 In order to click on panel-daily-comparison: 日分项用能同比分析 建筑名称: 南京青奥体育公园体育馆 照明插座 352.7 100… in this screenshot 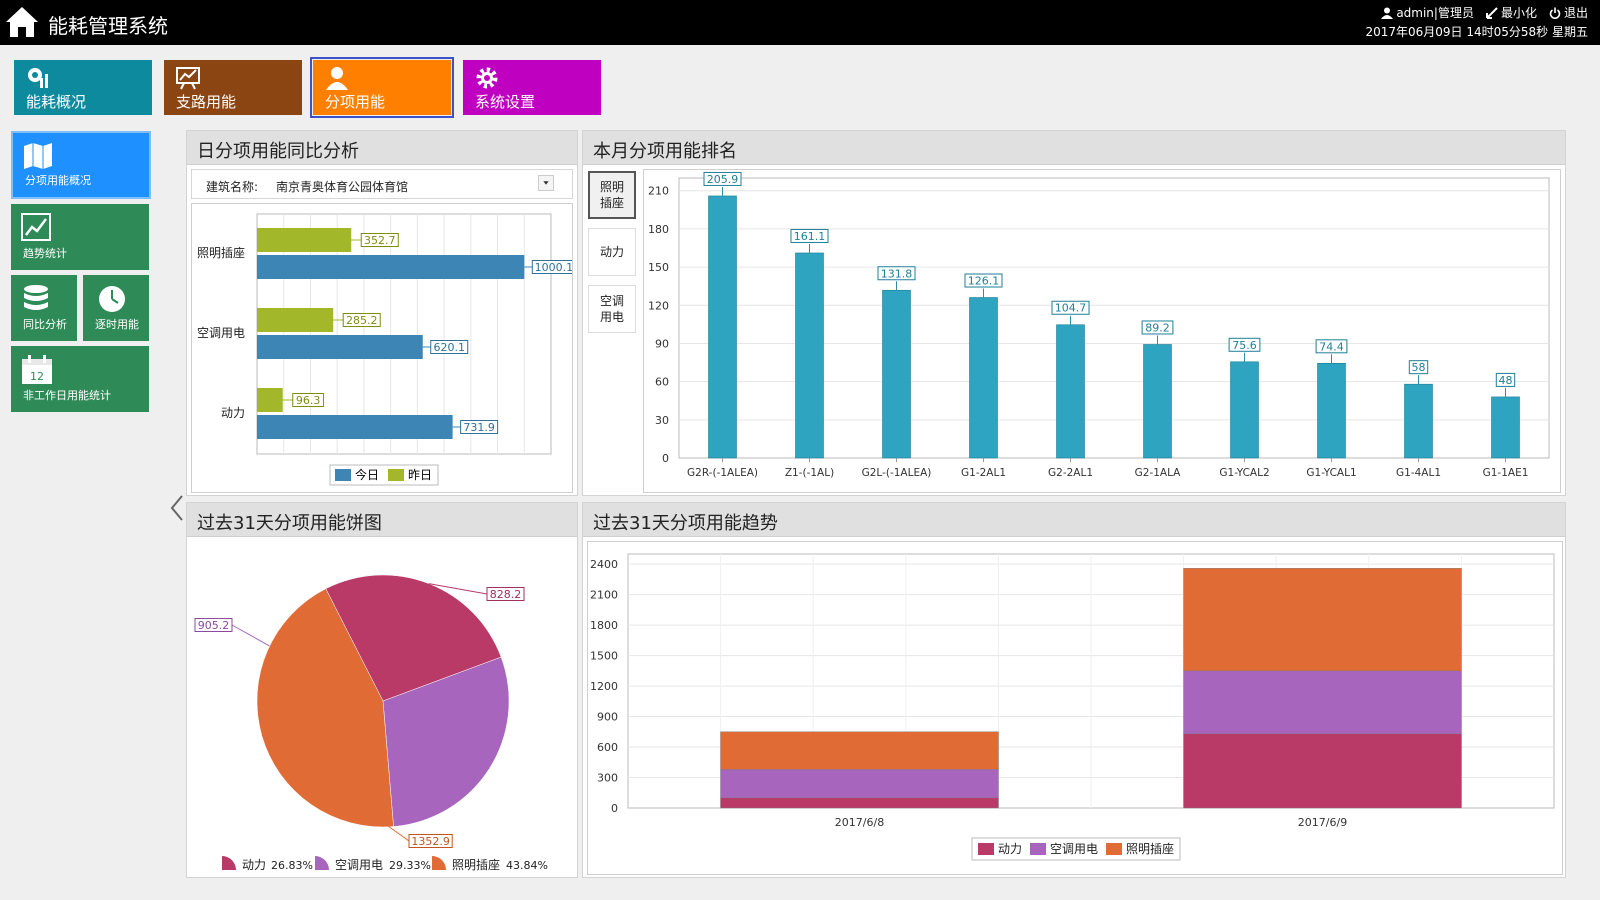, I will do `click(382, 313)`.